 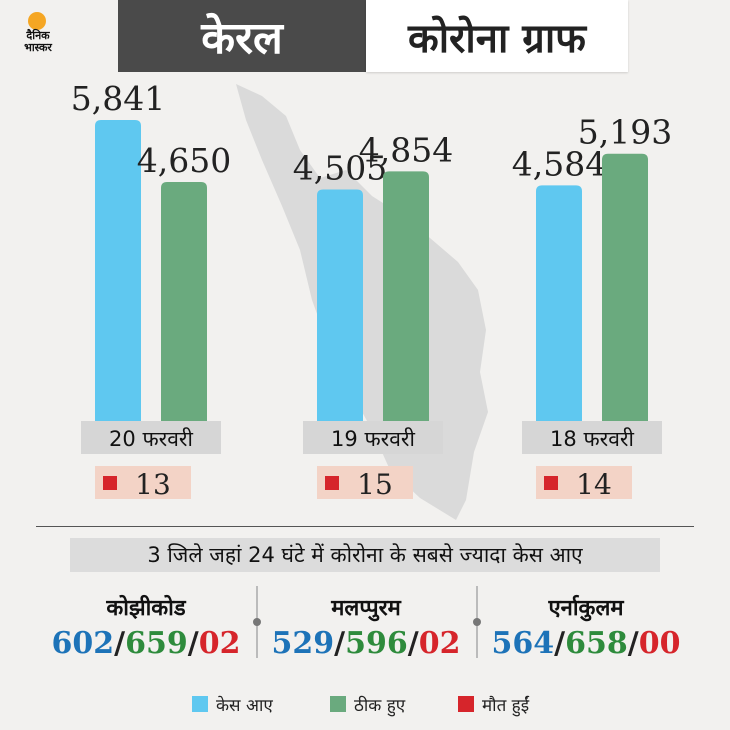 I want to click on dainik-bhaskar-logo: दैनिक भास्कर, so click(x=38, y=37).